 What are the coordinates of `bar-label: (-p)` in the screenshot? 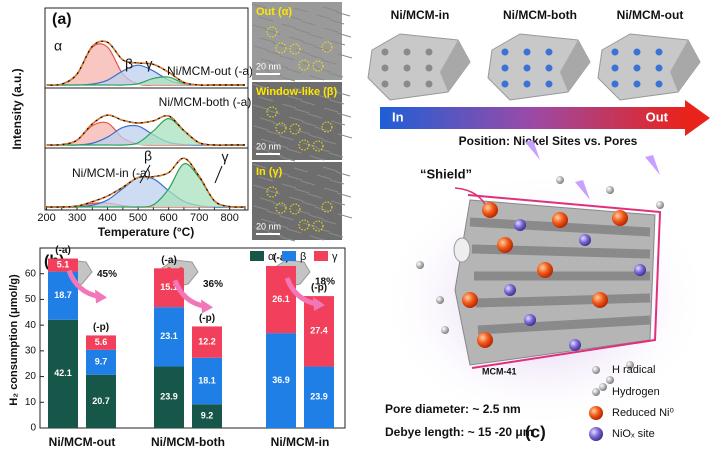 It's located at (207, 318).